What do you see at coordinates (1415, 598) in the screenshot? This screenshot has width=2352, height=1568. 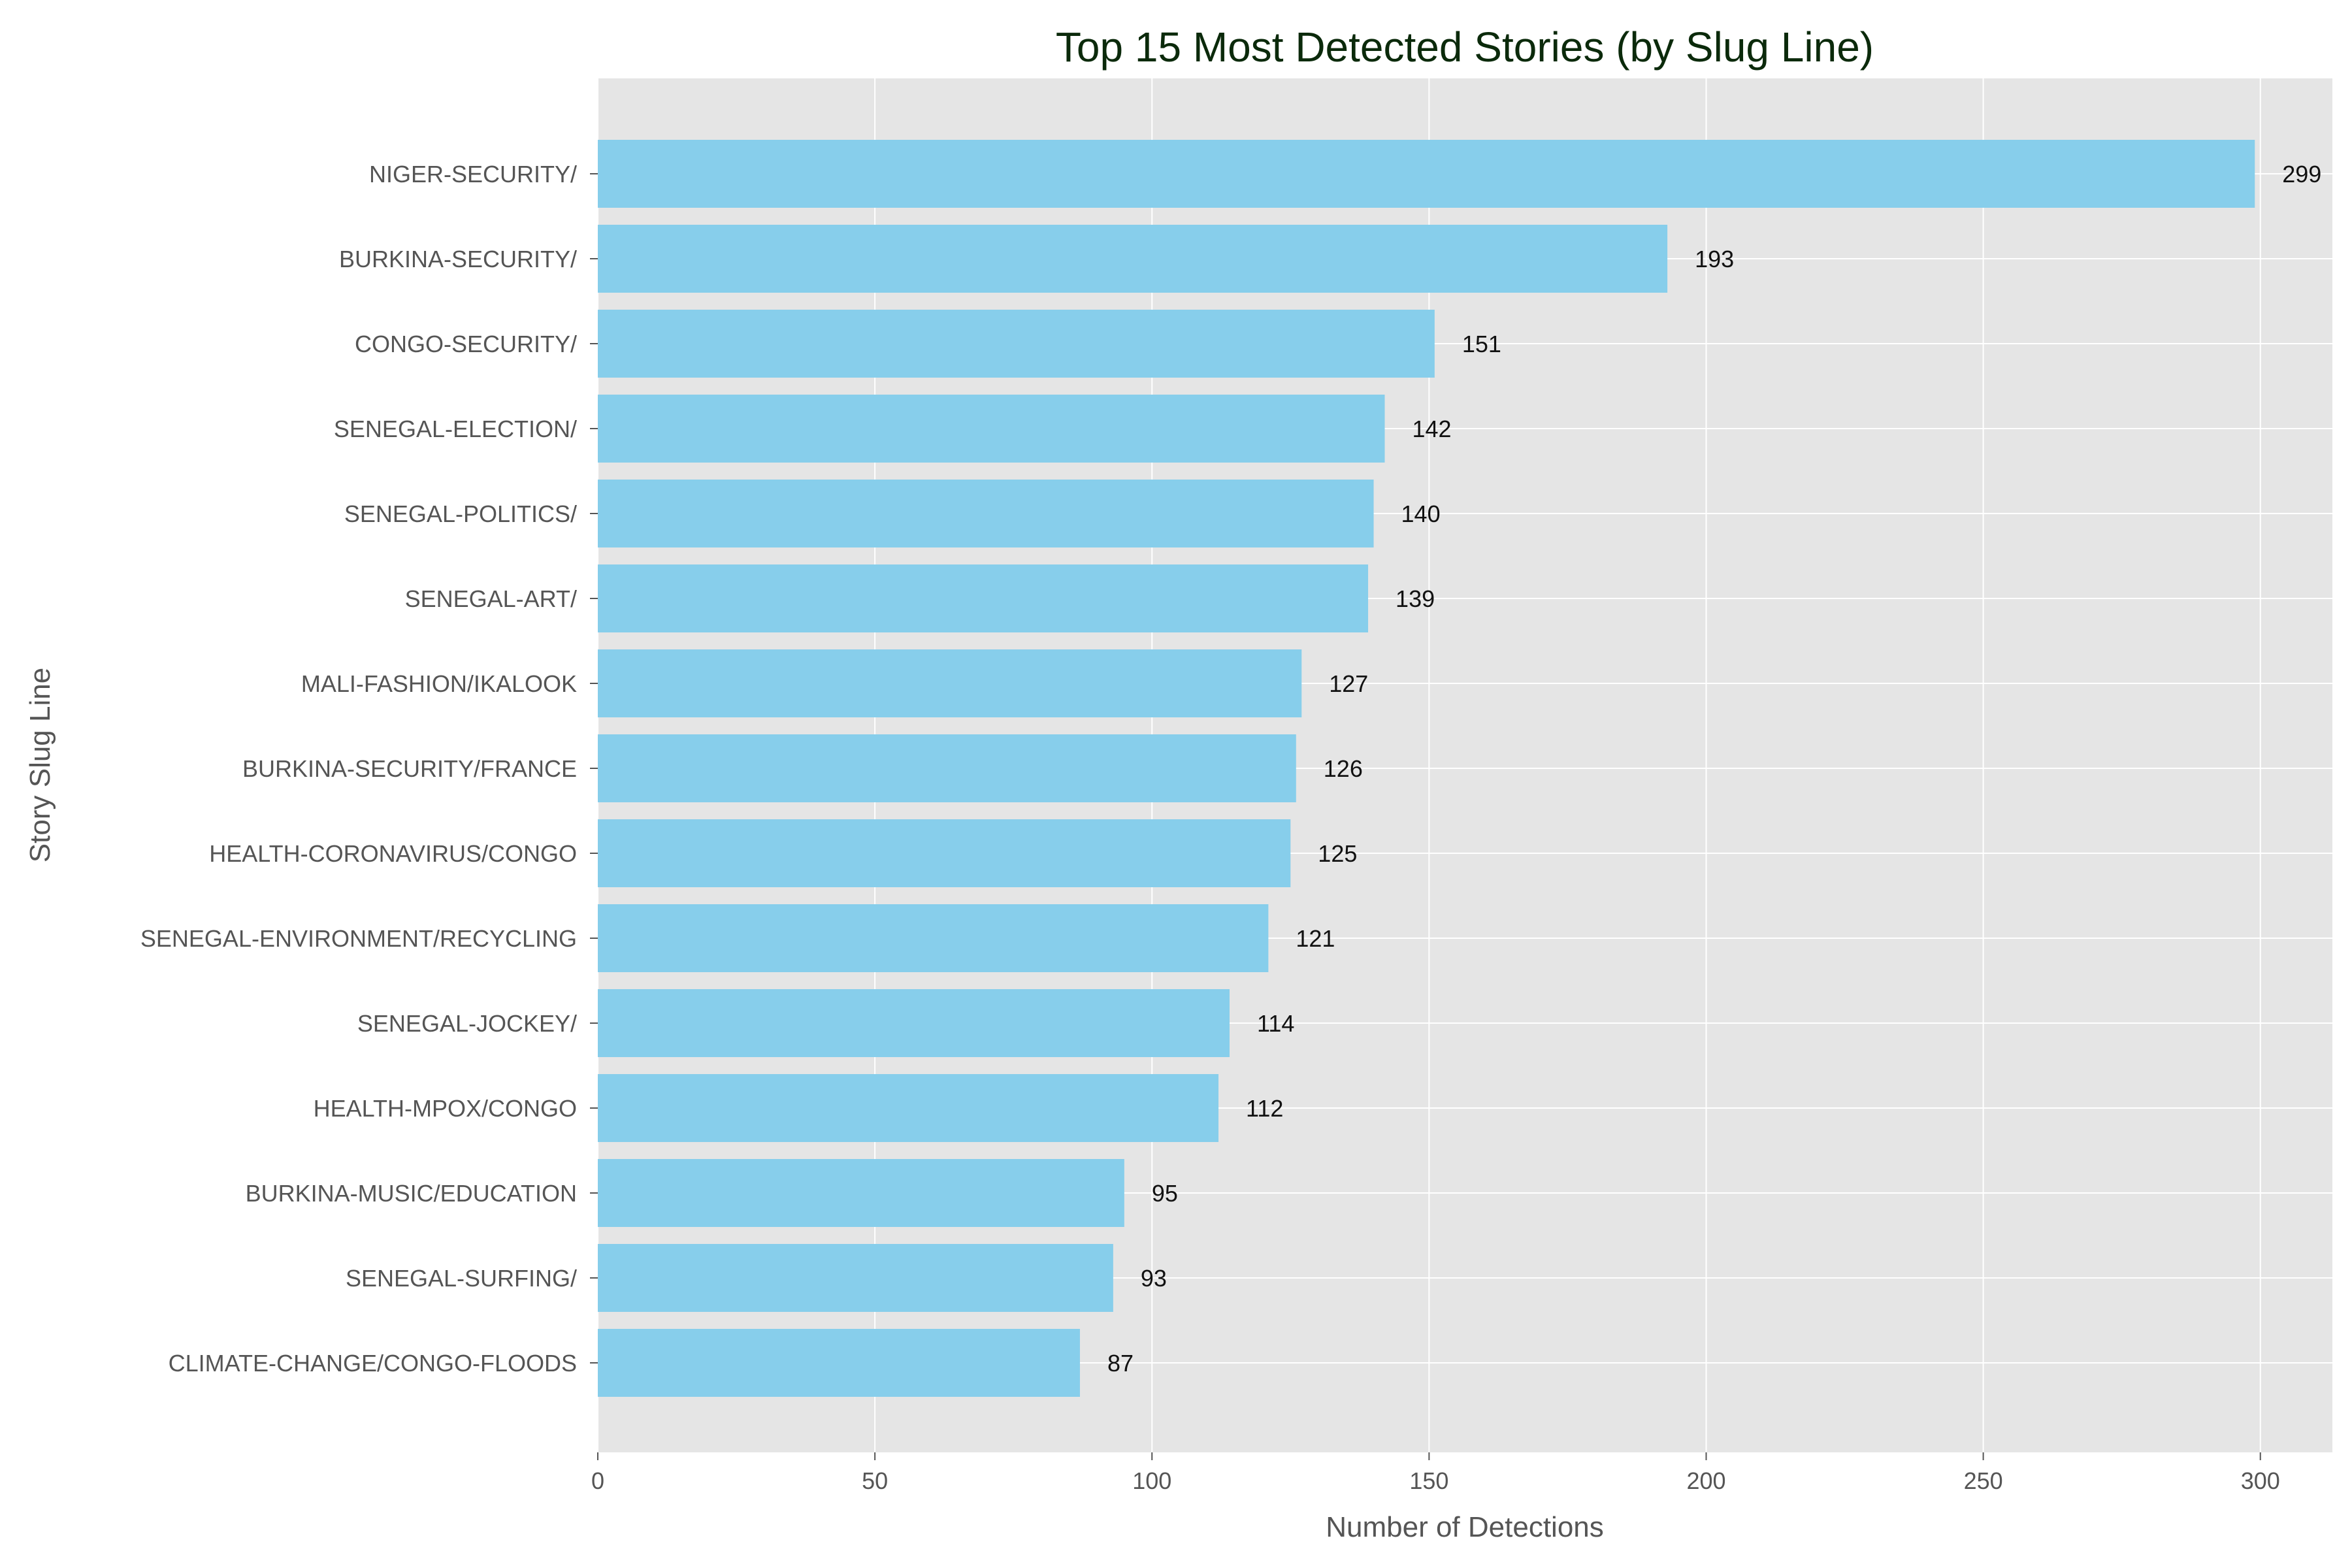 I see `bar-value-label: 139` at bounding box center [1415, 598].